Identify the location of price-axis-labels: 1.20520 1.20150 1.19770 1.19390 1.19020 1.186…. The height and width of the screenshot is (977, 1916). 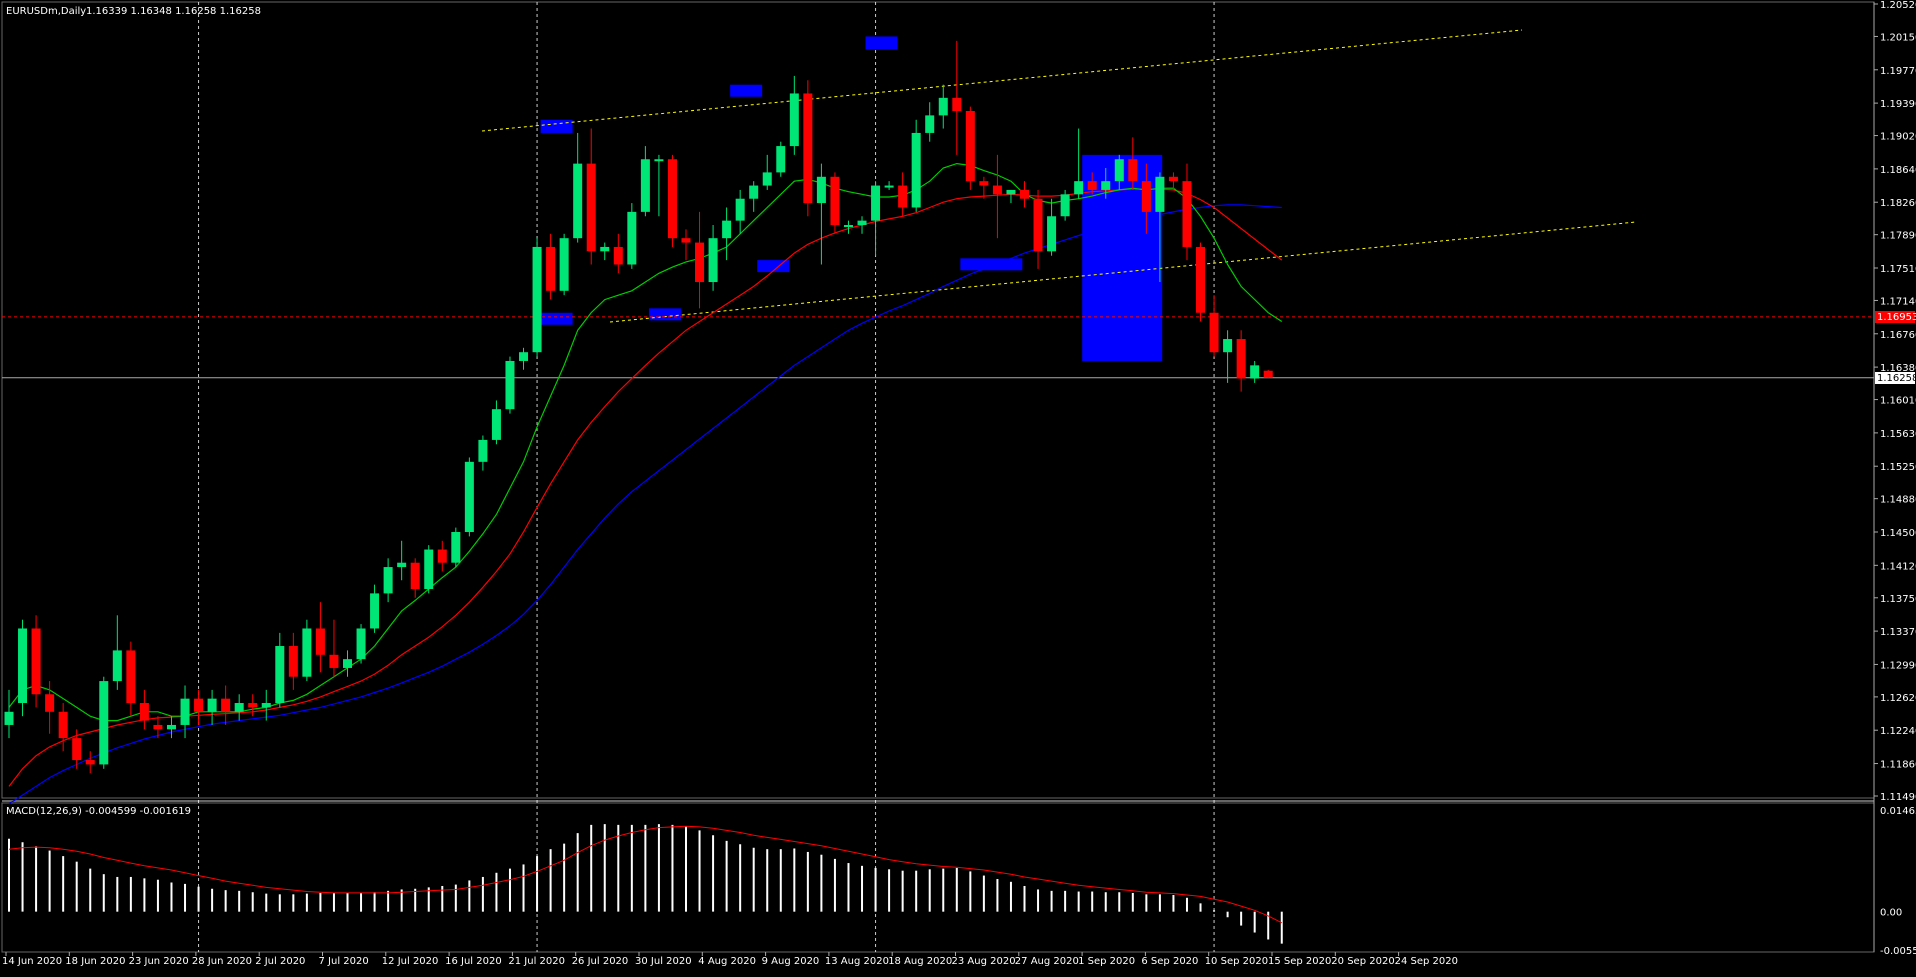
(1895, 401).